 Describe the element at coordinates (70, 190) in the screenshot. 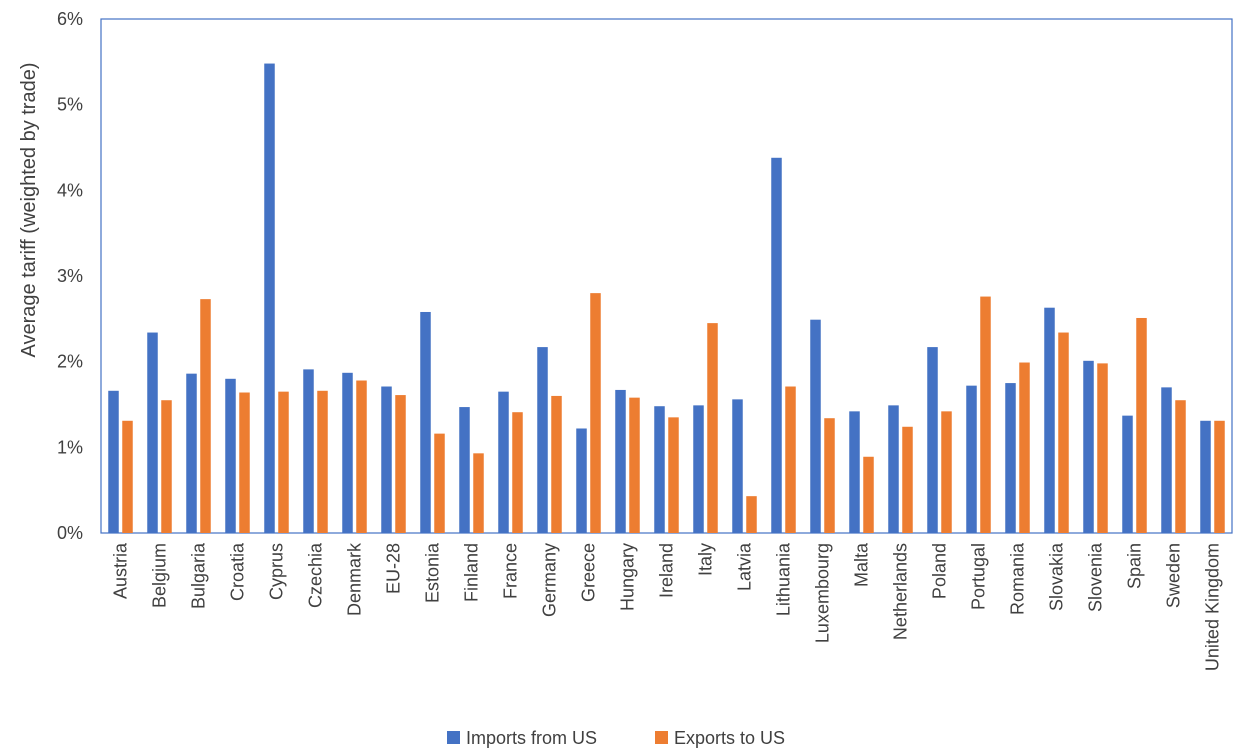

I see `y-tick-label: 4%` at that location.